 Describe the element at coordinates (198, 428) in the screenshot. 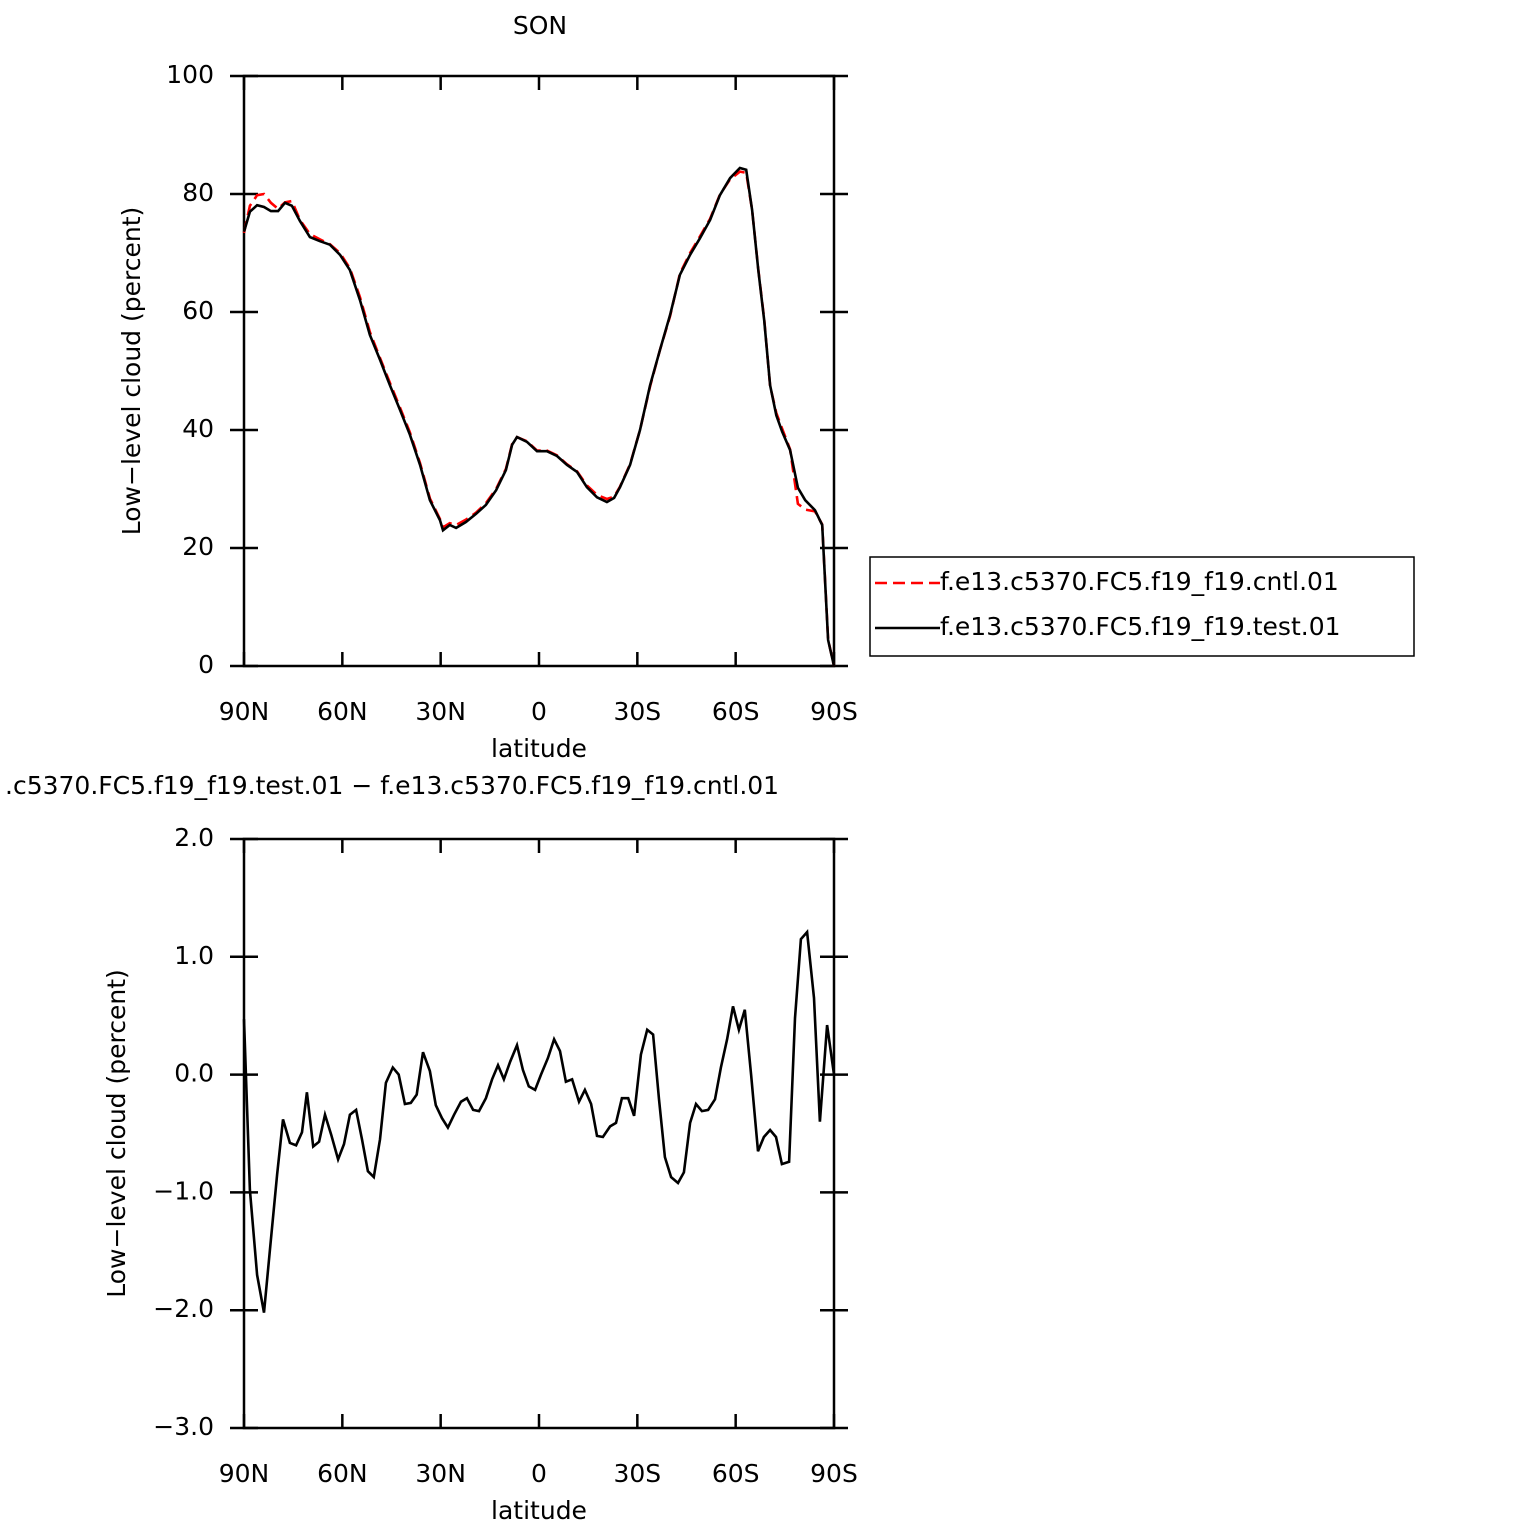

I see `y-tick-label: 40` at that location.